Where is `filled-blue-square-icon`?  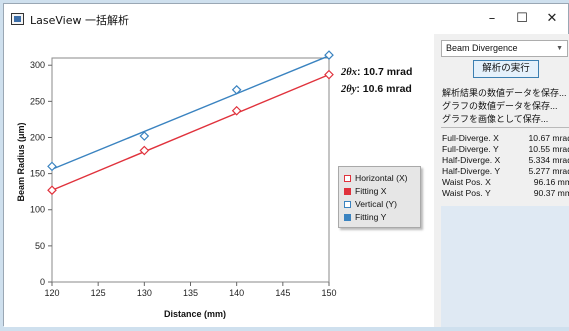 filled-blue-square-icon is located at coordinates (347, 217).